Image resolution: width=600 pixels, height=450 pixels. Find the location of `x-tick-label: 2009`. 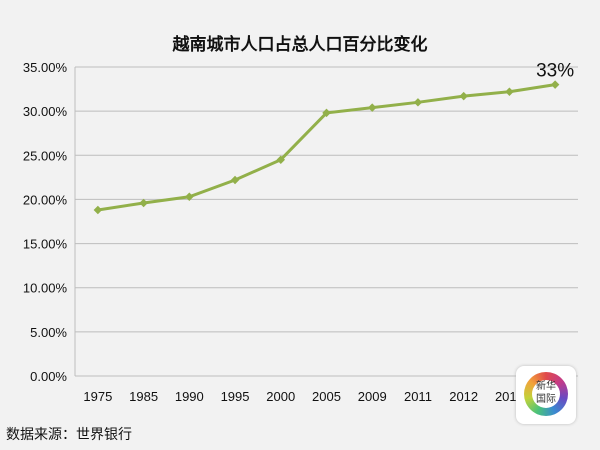

x-tick-label: 2009 is located at coordinates (372, 396).